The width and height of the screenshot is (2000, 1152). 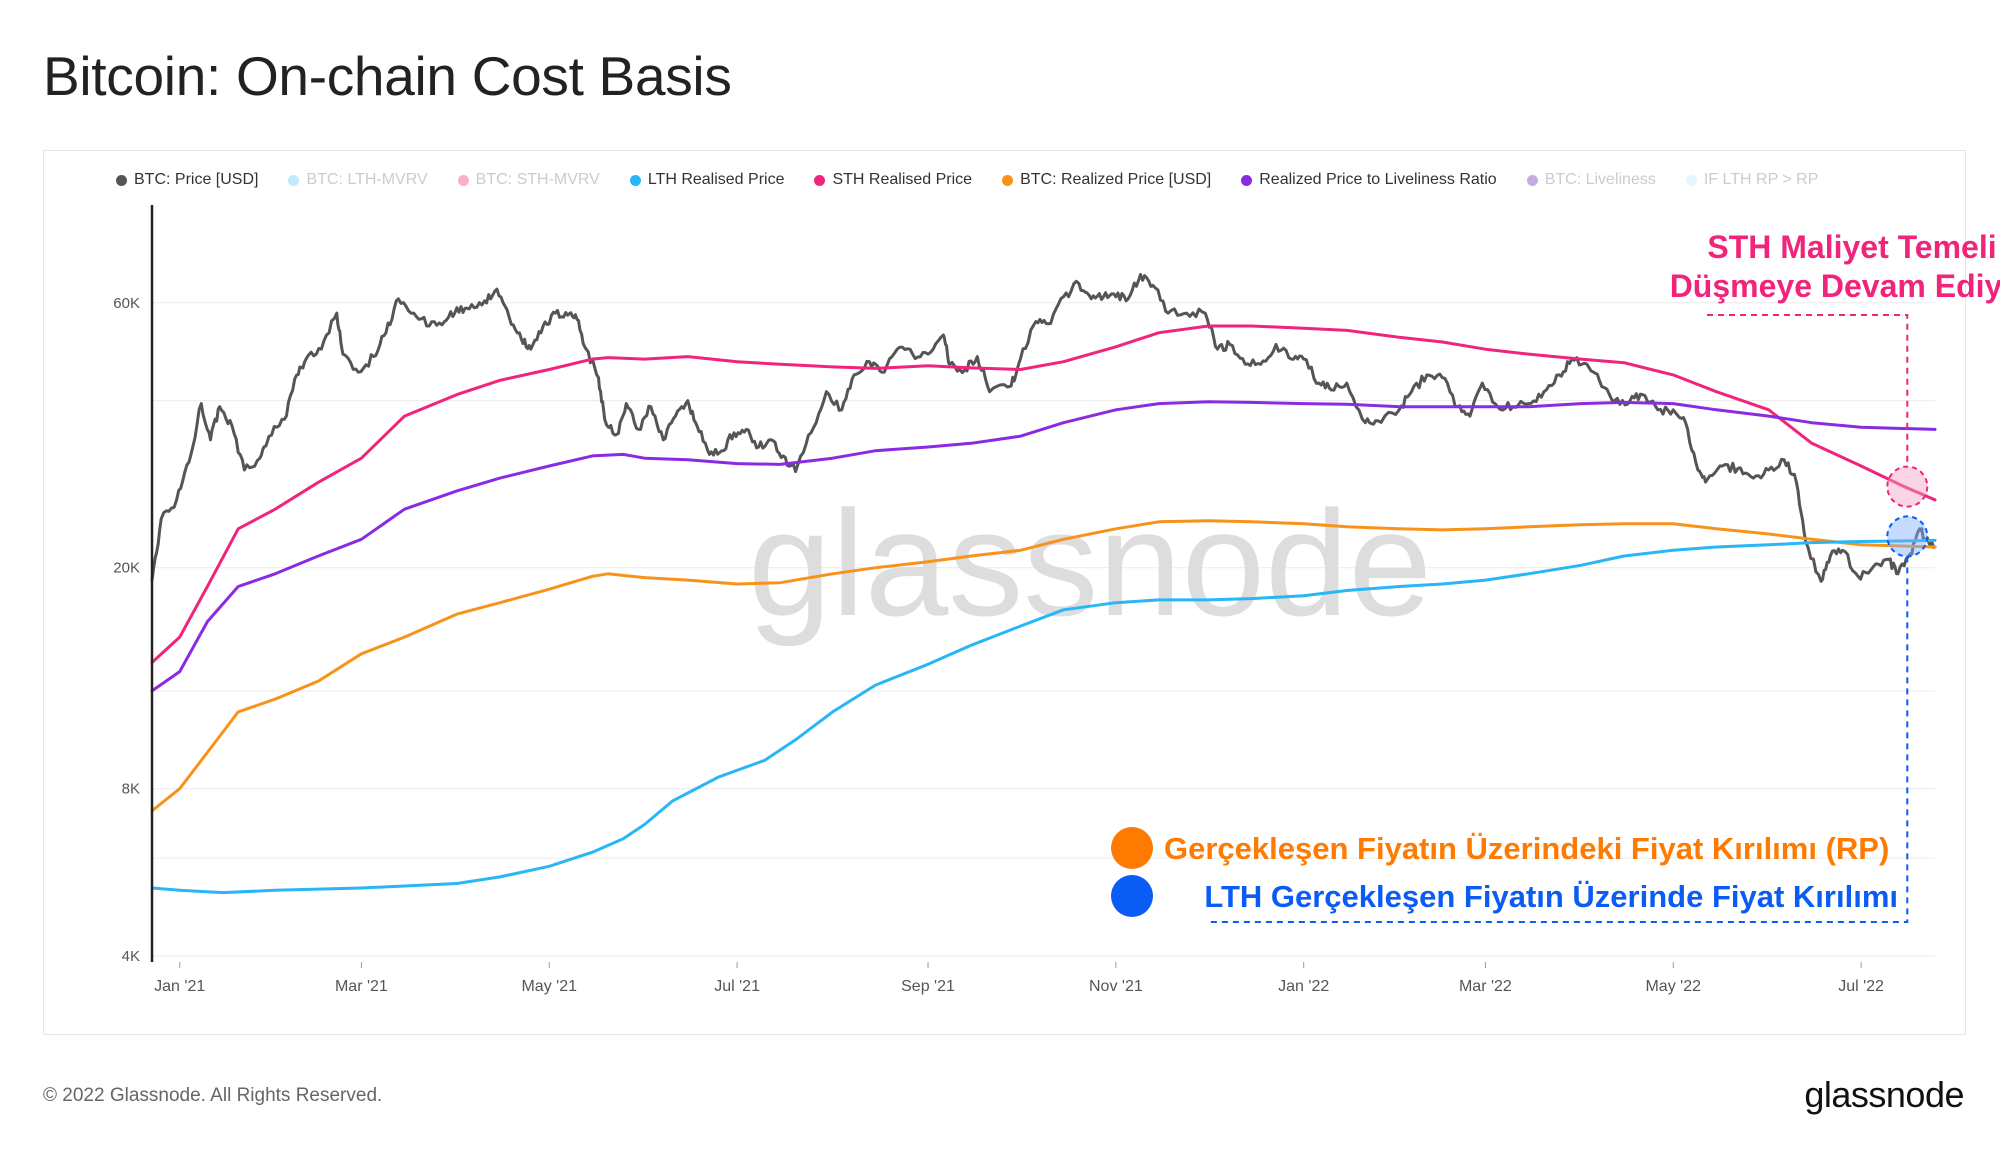 I want to click on x-tick-label: Jul '21, so click(x=737, y=986).